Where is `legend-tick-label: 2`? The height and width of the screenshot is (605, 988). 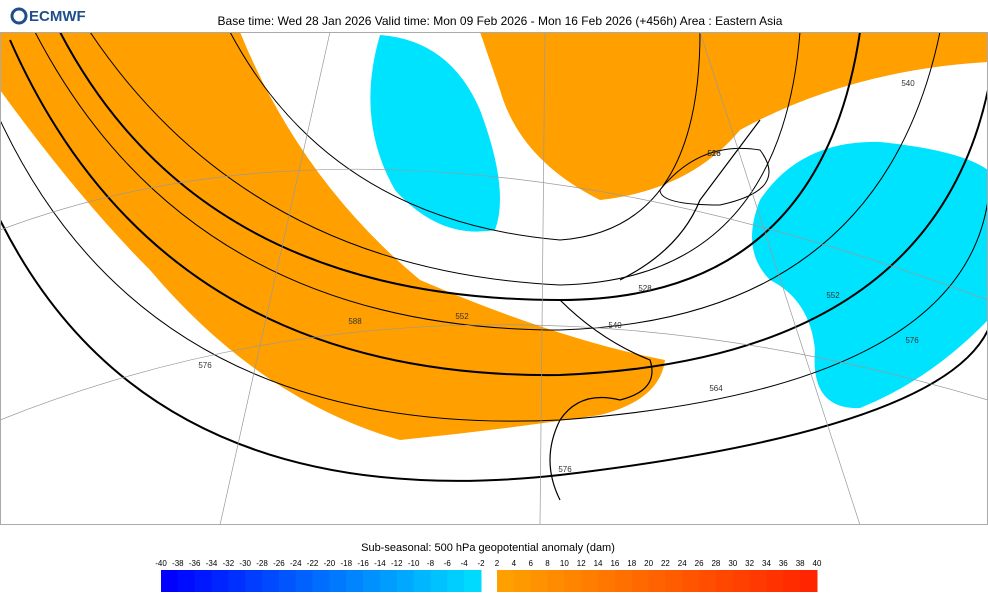
legend-tick-label: 2 is located at coordinates (497, 563).